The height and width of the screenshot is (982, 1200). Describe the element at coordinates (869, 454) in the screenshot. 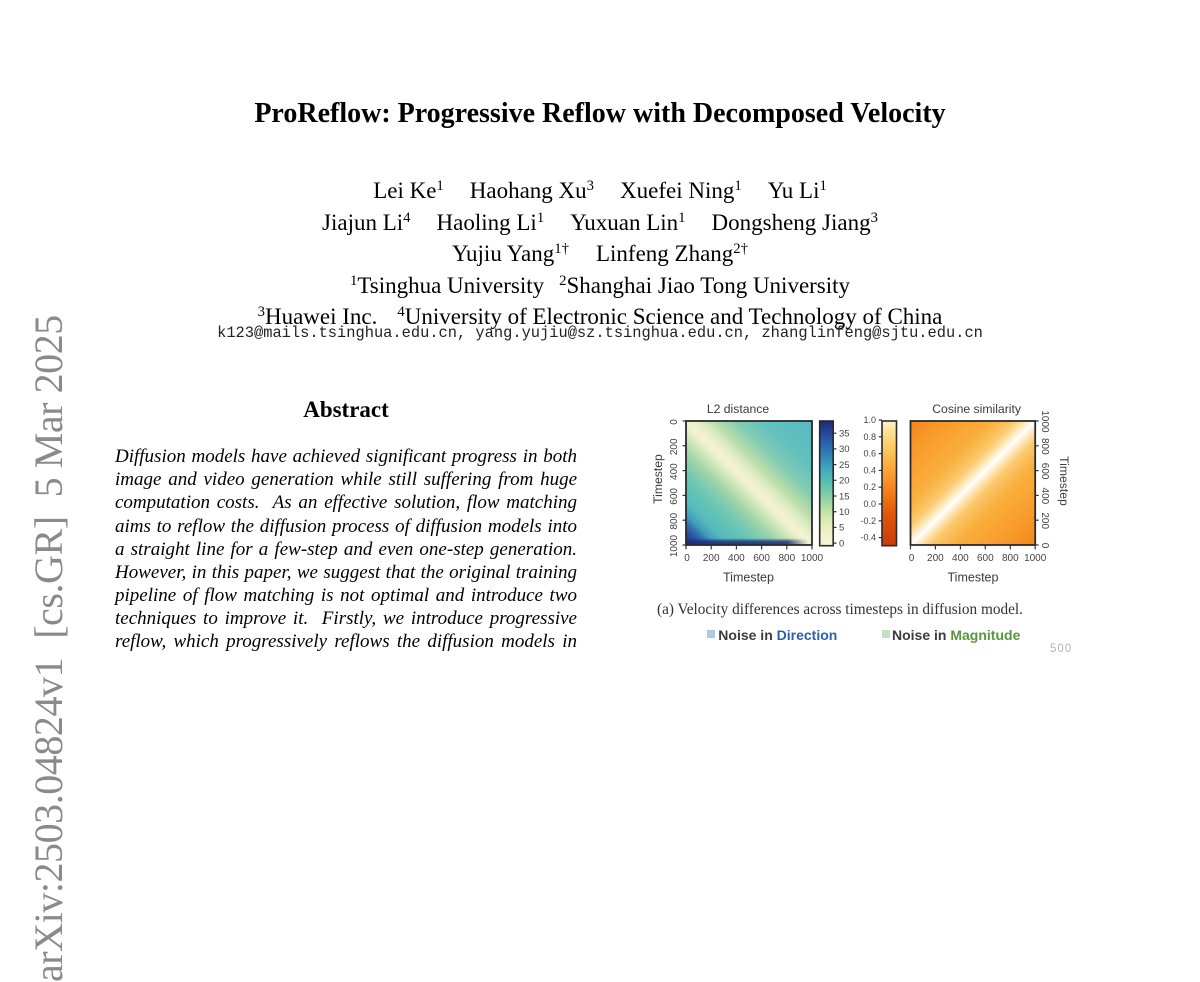

I see `svg-text: 0.6` at that location.